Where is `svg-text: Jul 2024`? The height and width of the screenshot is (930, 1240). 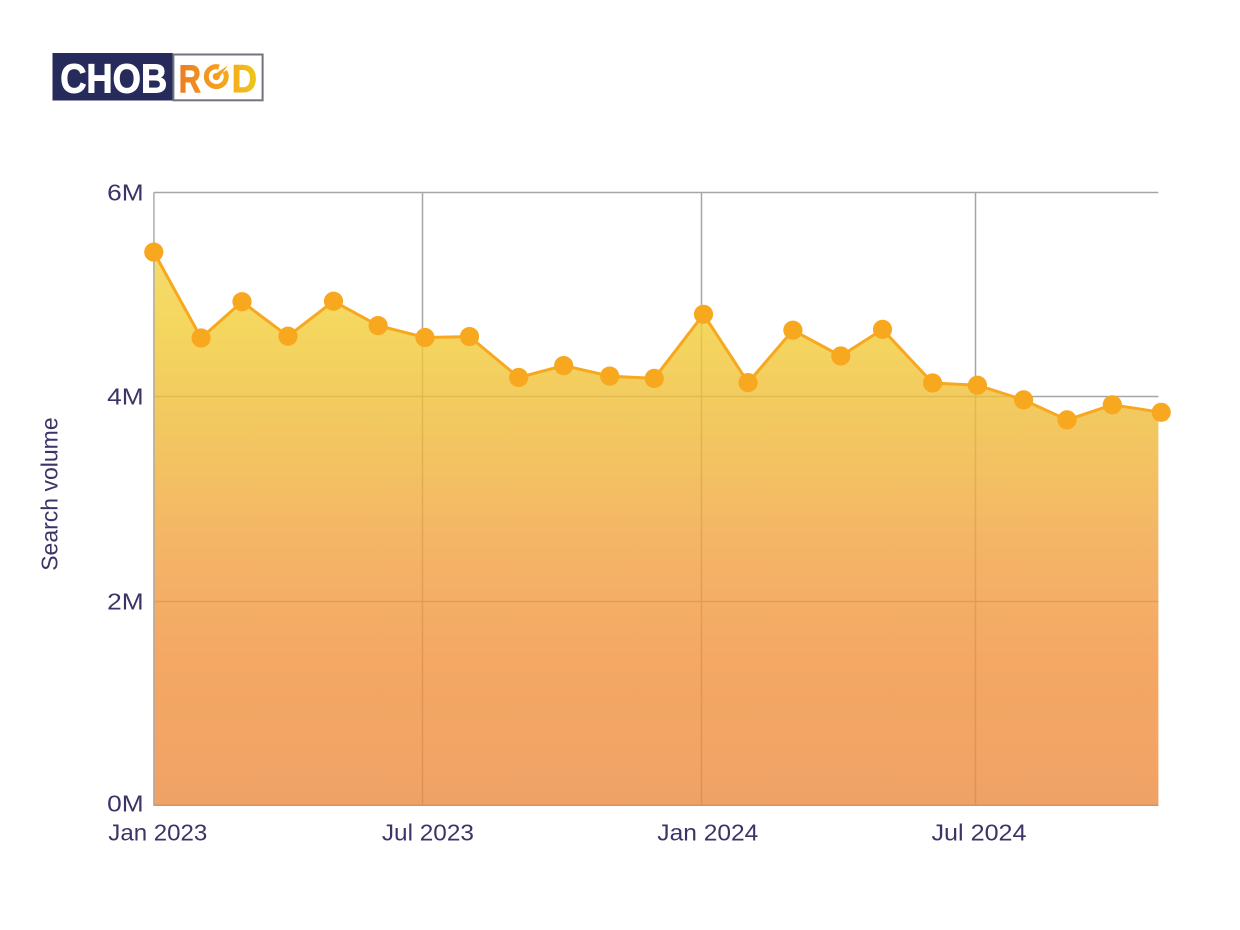
svg-text: Jul 2024 is located at coordinates (979, 832).